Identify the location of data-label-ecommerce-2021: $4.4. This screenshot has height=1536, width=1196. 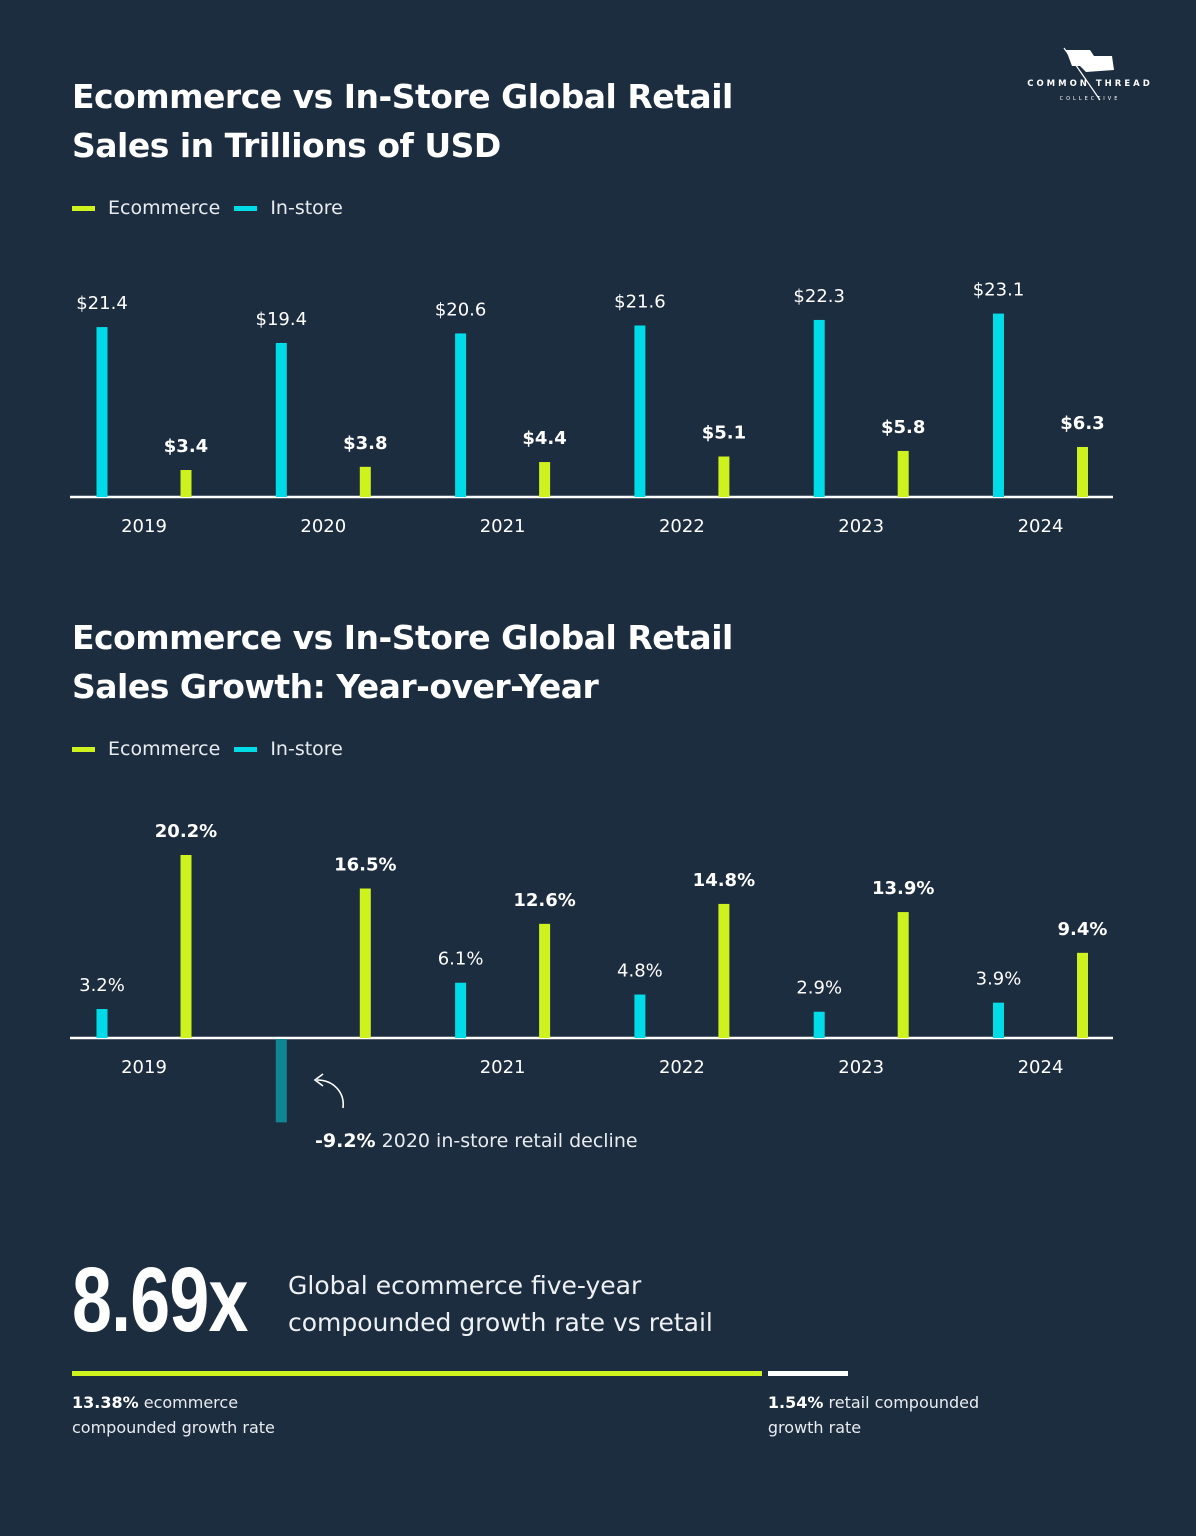
(544, 438).